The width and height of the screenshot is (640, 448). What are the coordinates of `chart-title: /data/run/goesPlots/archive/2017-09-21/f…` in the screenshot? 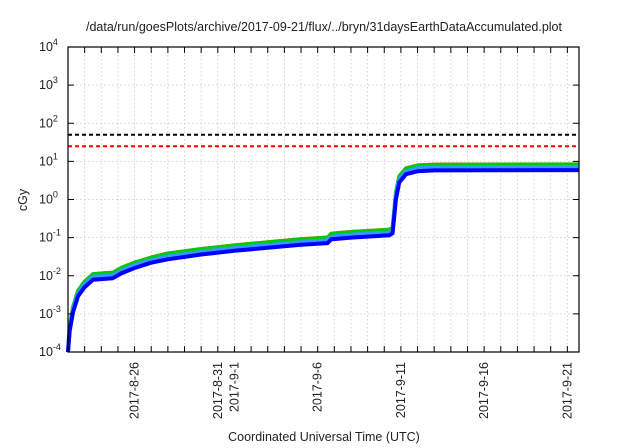 It's located at (324, 27).